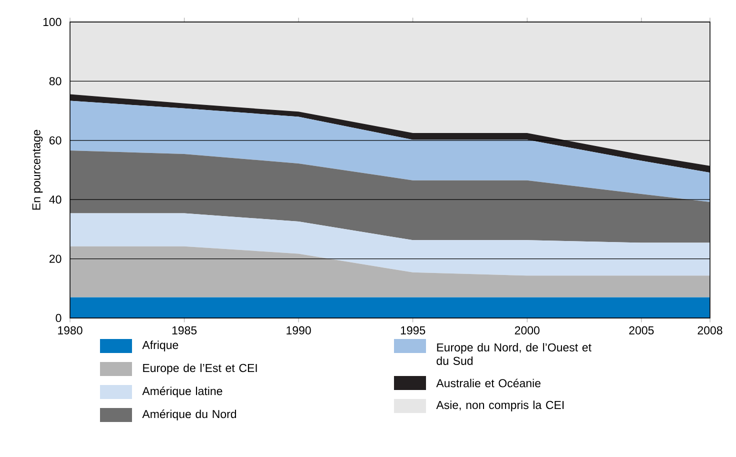 The height and width of the screenshot is (457, 736). What do you see at coordinates (52, 22) in the screenshot?
I see `y-tick-label: 100` at bounding box center [52, 22].